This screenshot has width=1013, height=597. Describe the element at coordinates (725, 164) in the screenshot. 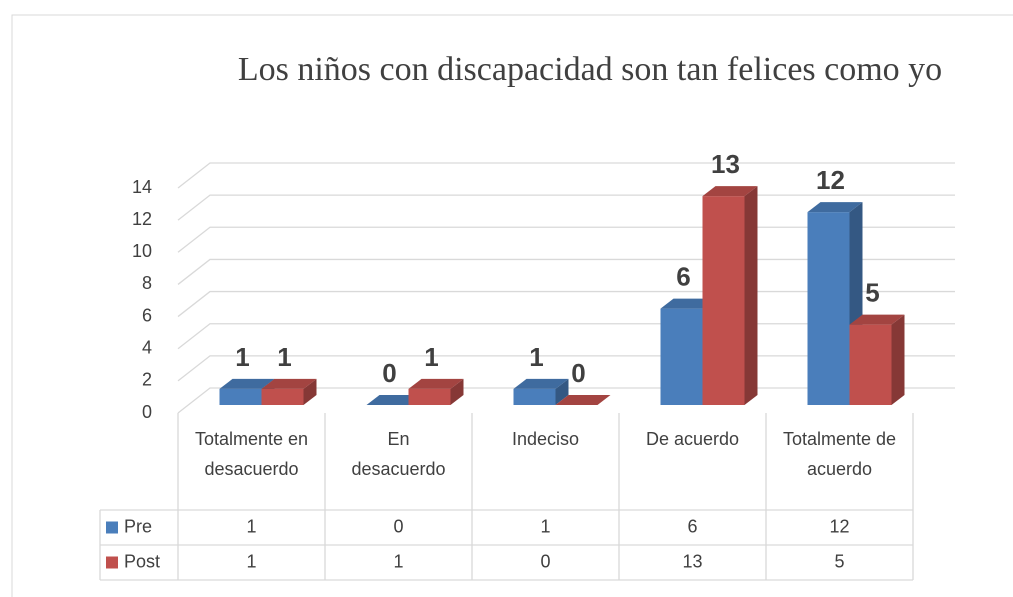

I see `data-label: 13` at that location.